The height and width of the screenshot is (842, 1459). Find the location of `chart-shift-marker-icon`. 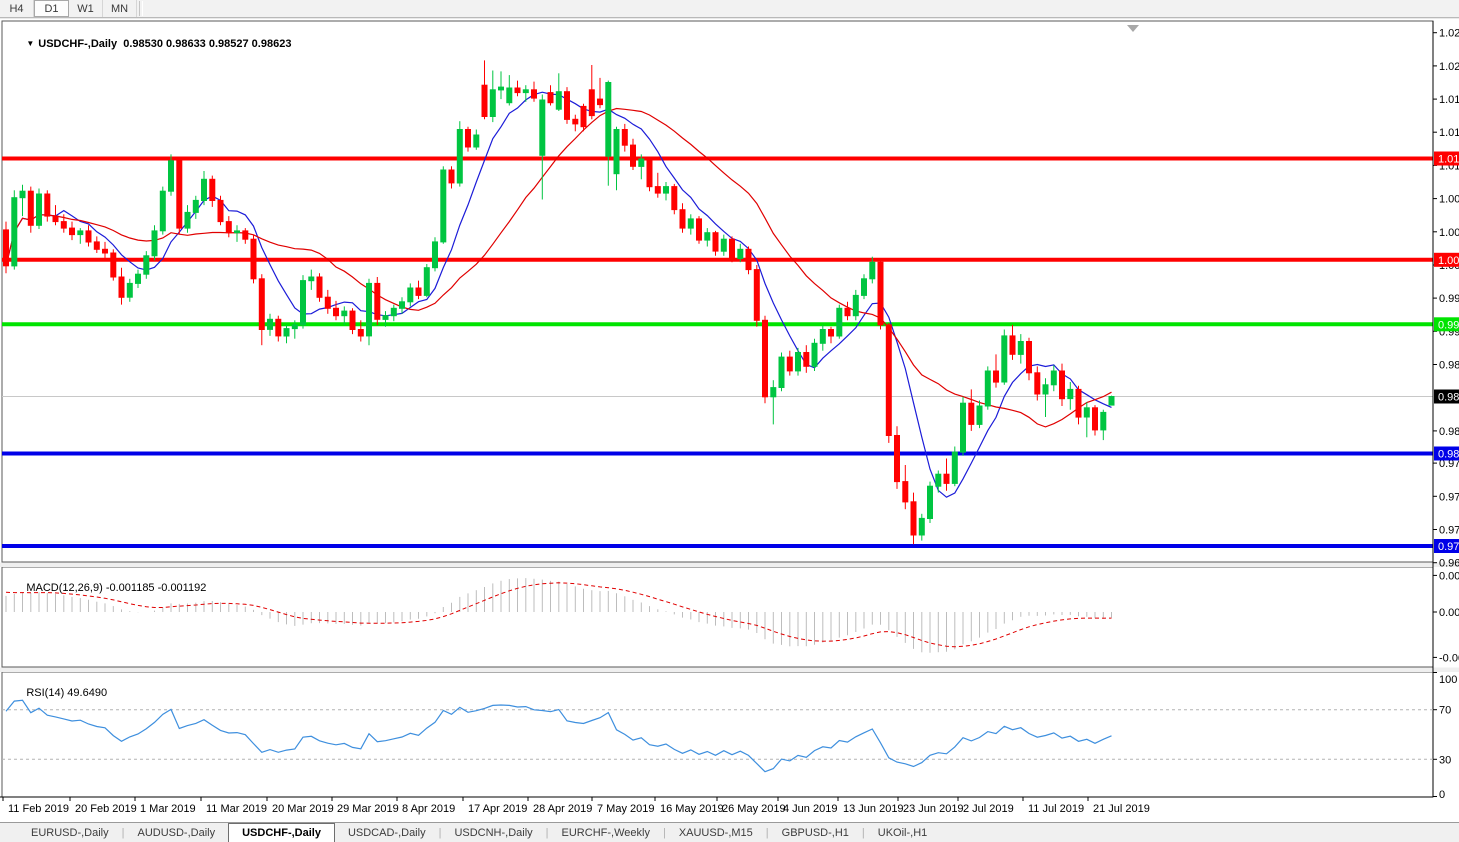

chart-shift-marker-icon is located at coordinates (1133, 28).